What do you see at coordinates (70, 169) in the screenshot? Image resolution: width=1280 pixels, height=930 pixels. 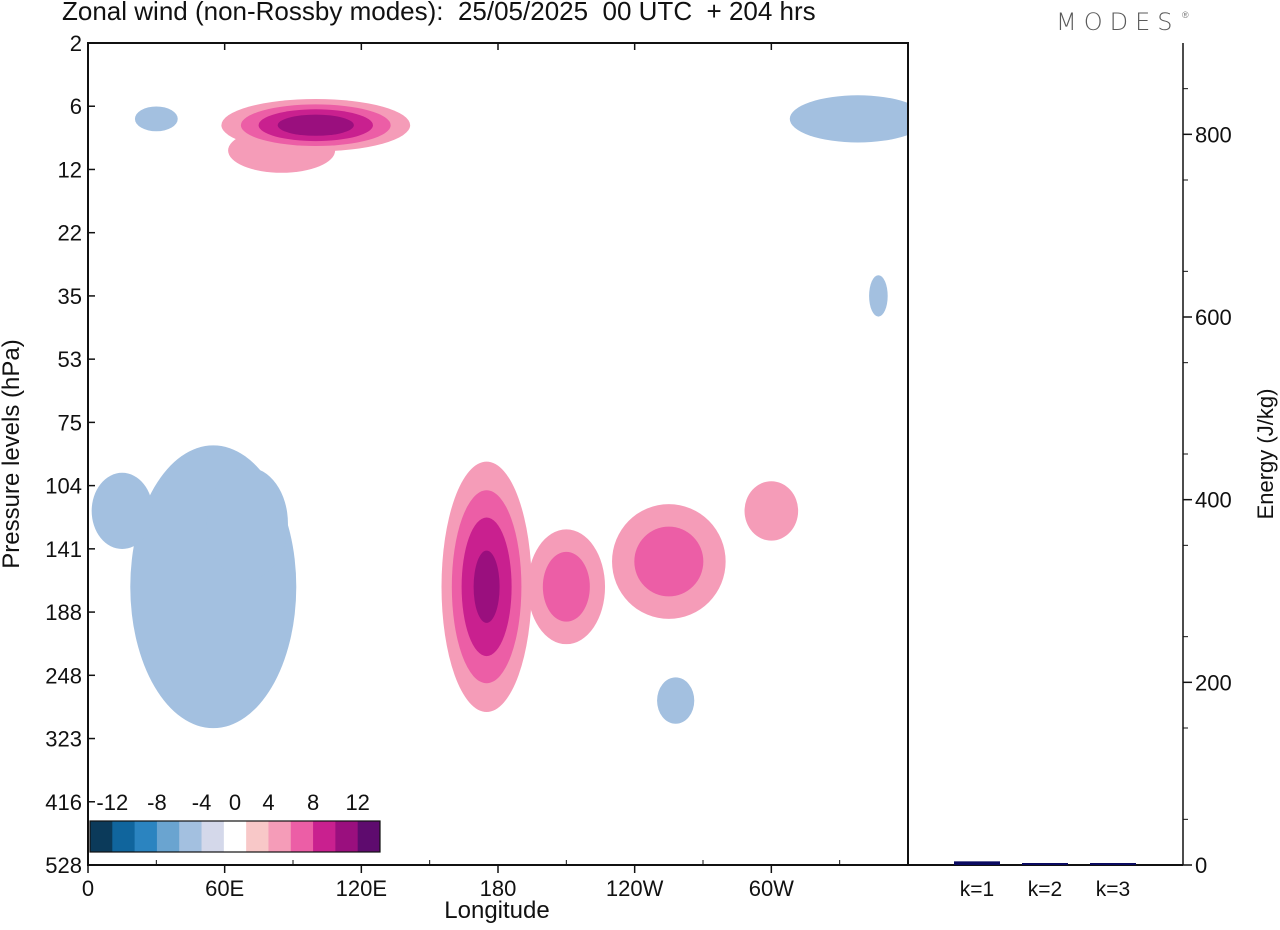 I see `y-tick-label: 12` at bounding box center [70, 169].